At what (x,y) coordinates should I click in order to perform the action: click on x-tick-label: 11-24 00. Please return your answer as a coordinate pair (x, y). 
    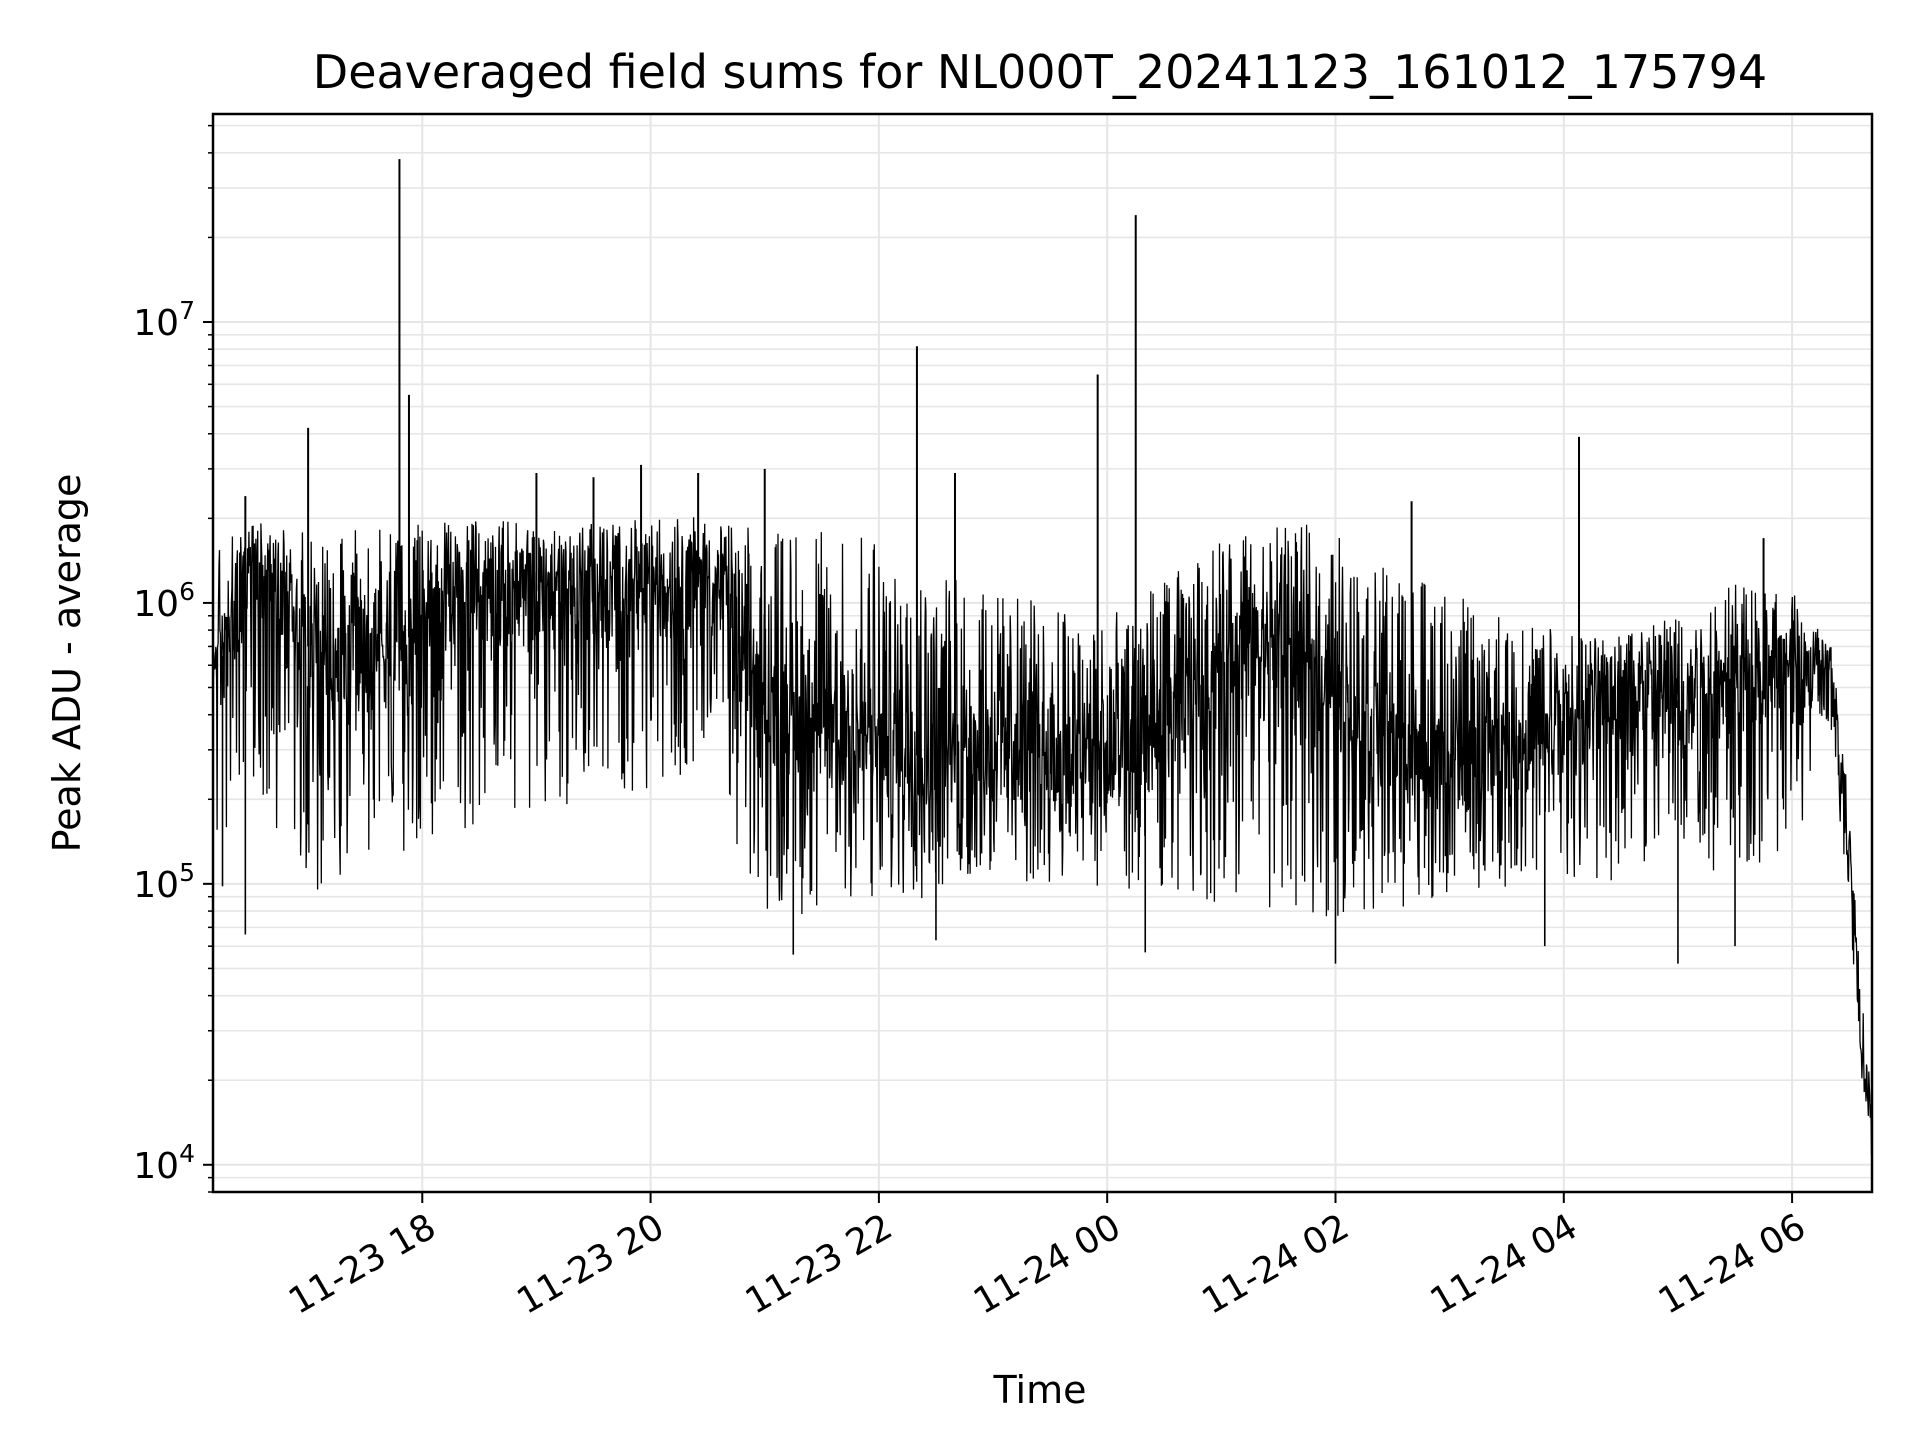
    Looking at the image, I should click on (1047, 1264).